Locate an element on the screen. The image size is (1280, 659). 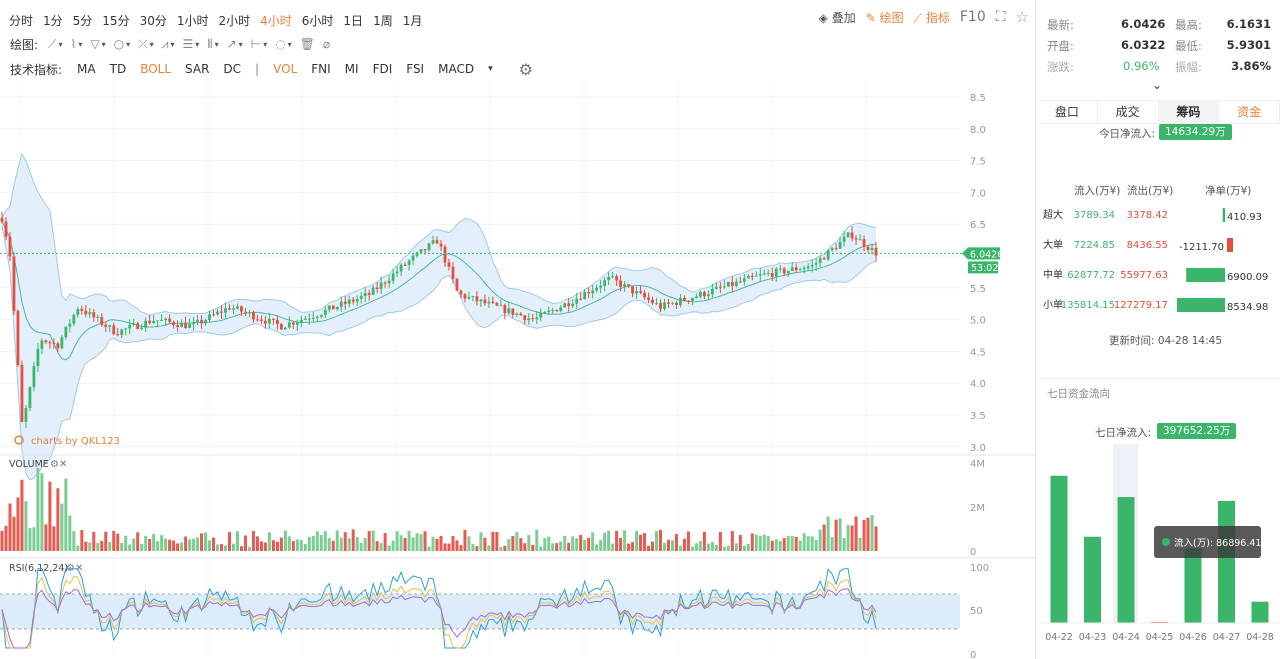
seven-day-title: 七日资金流向 is located at coordinates (1078, 394).